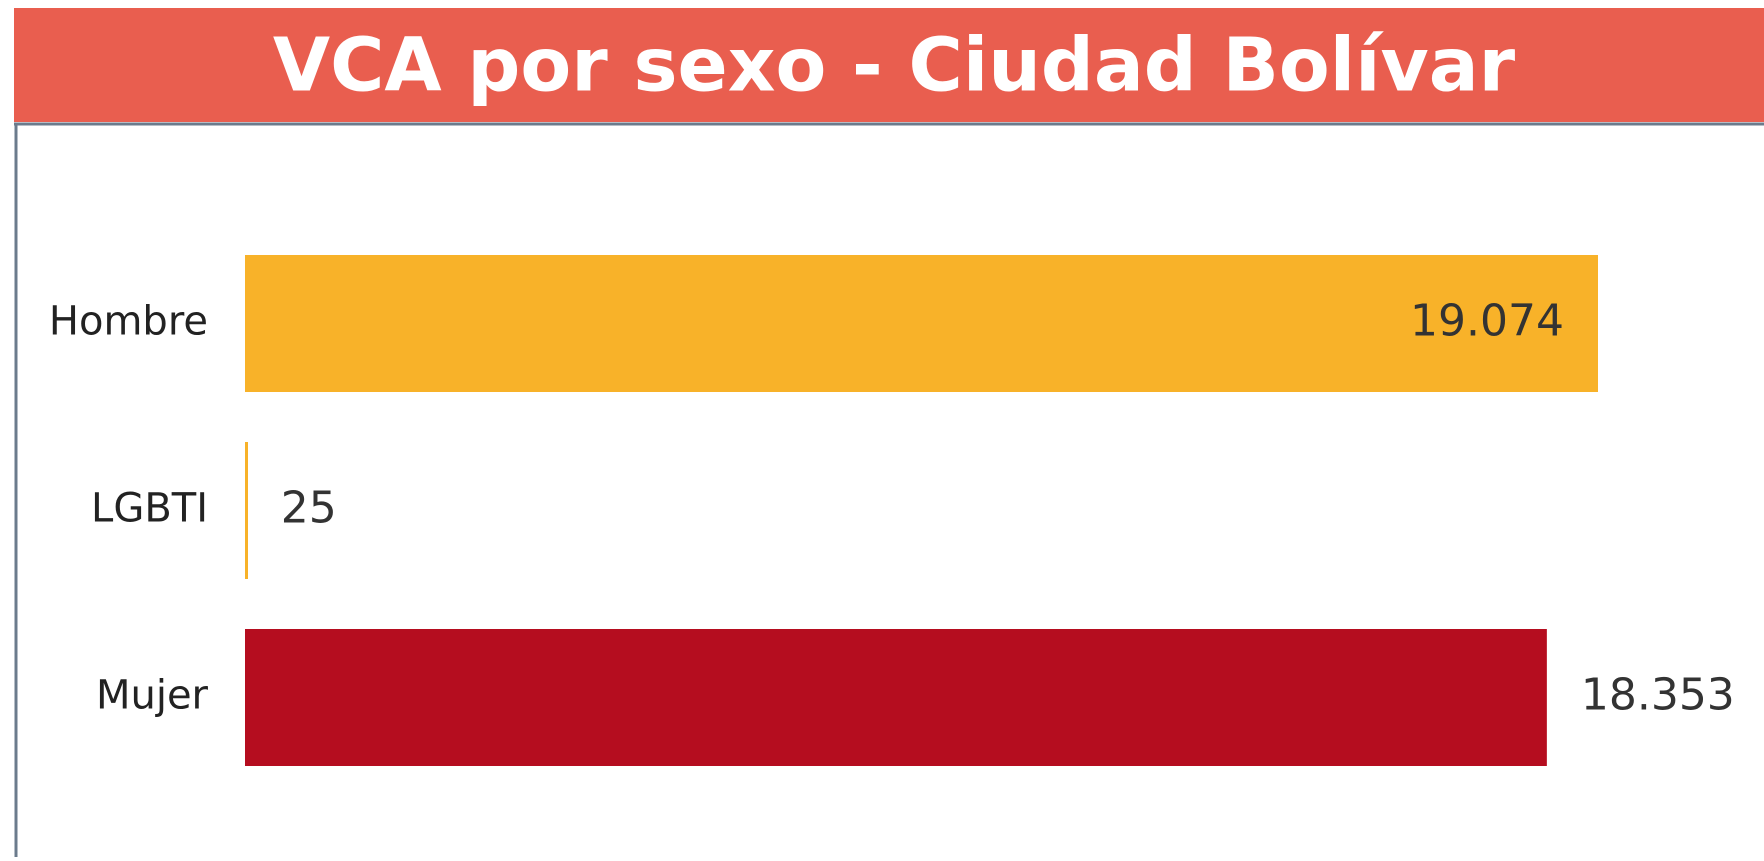 The width and height of the screenshot is (1764, 861). What do you see at coordinates (309, 508) in the screenshot?
I see `value-label: 25` at bounding box center [309, 508].